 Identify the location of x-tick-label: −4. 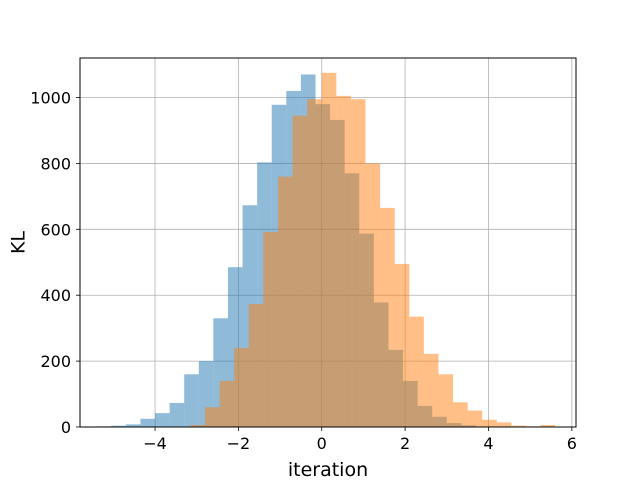
(155, 443).